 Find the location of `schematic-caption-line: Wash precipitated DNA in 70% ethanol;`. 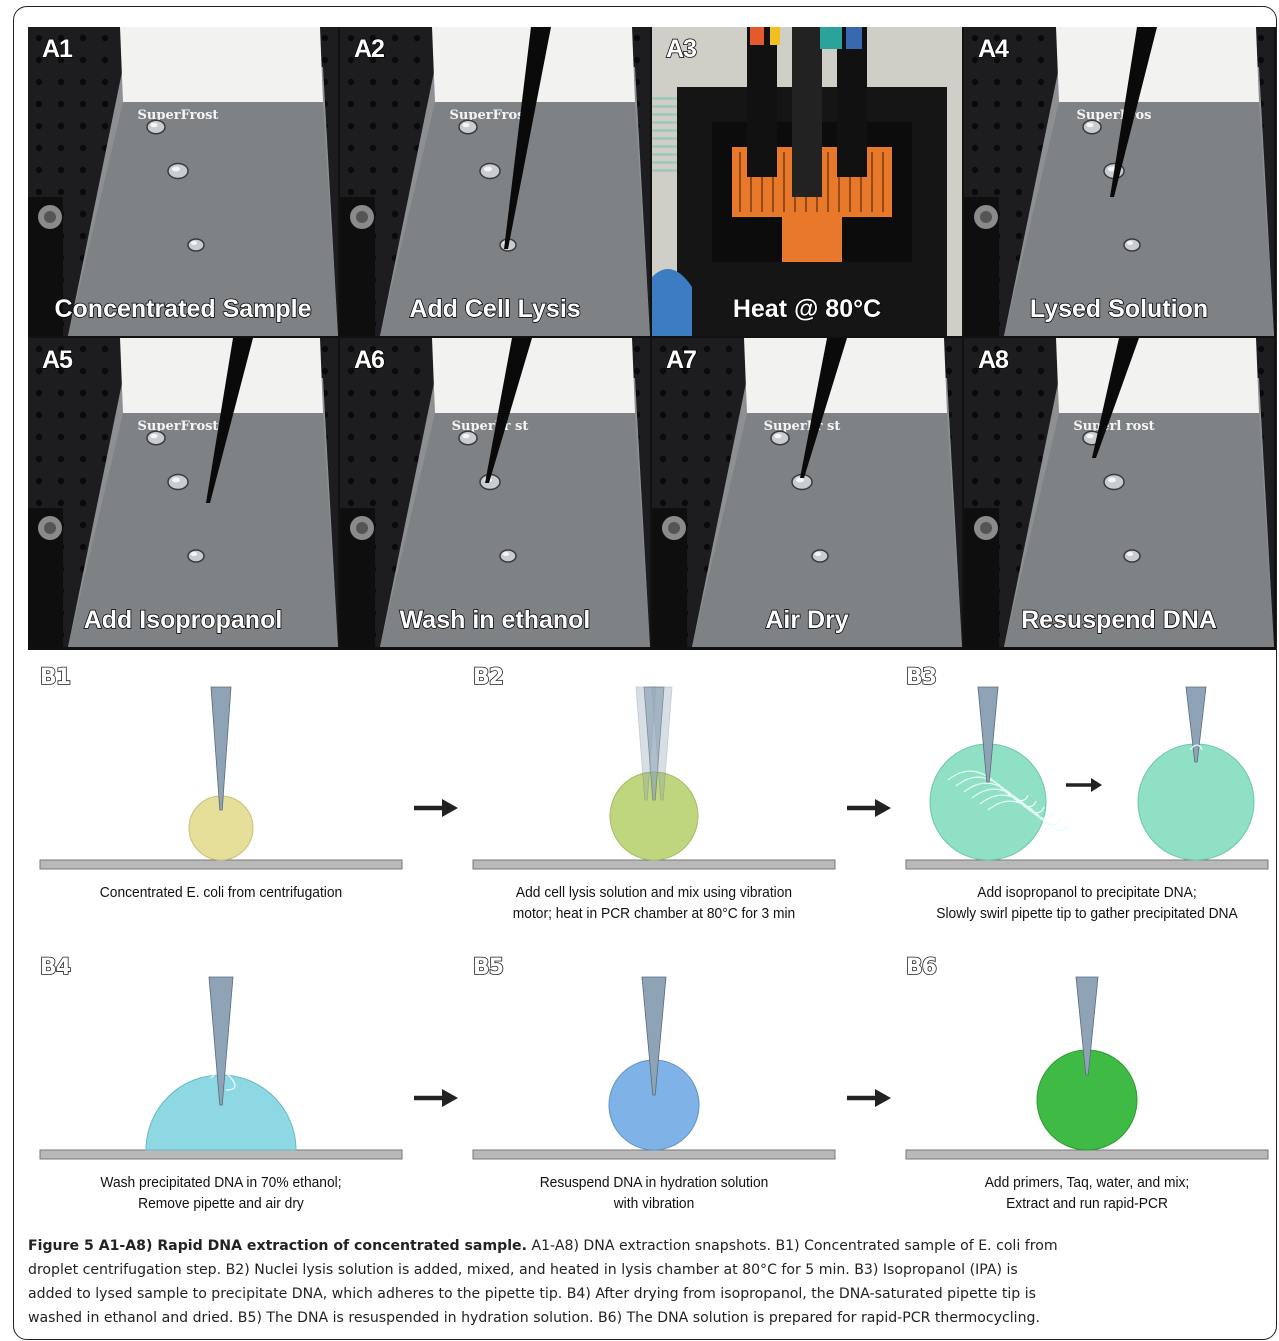

schematic-caption-line: Wash precipitated DNA in 70% ethanol; is located at coordinates (221, 1182).